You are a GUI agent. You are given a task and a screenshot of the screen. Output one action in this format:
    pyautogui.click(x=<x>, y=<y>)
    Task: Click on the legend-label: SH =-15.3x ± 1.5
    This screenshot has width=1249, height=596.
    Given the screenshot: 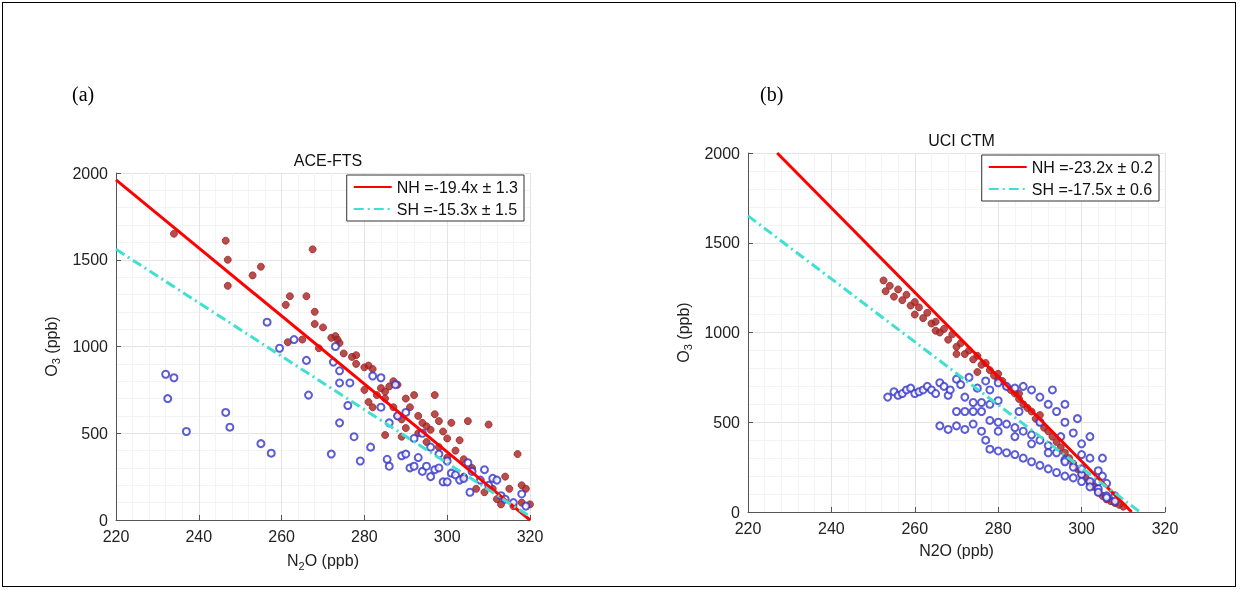 What is the action you would take?
    pyautogui.click(x=457, y=209)
    